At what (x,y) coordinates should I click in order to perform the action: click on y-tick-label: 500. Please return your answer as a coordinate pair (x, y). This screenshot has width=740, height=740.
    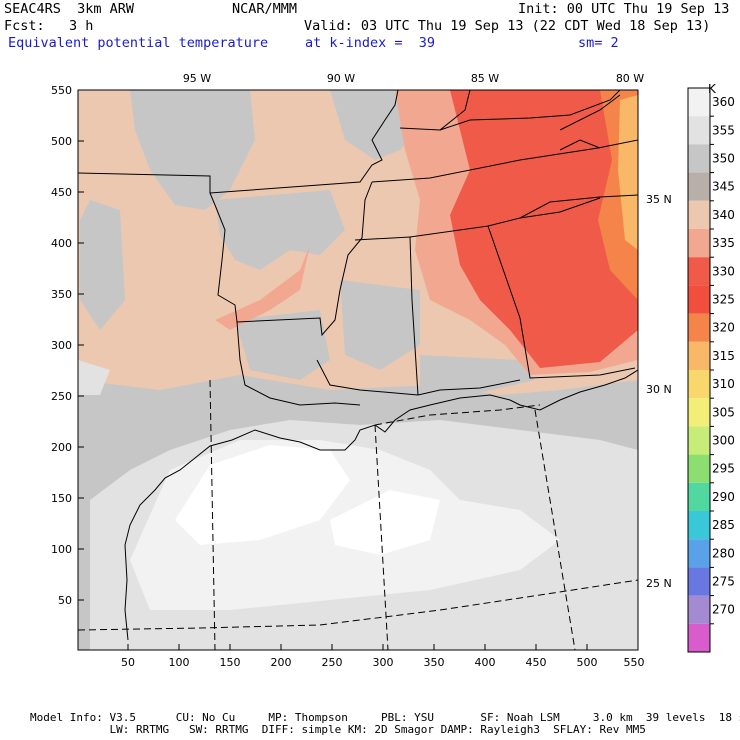
    Looking at the image, I should click on (61, 141).